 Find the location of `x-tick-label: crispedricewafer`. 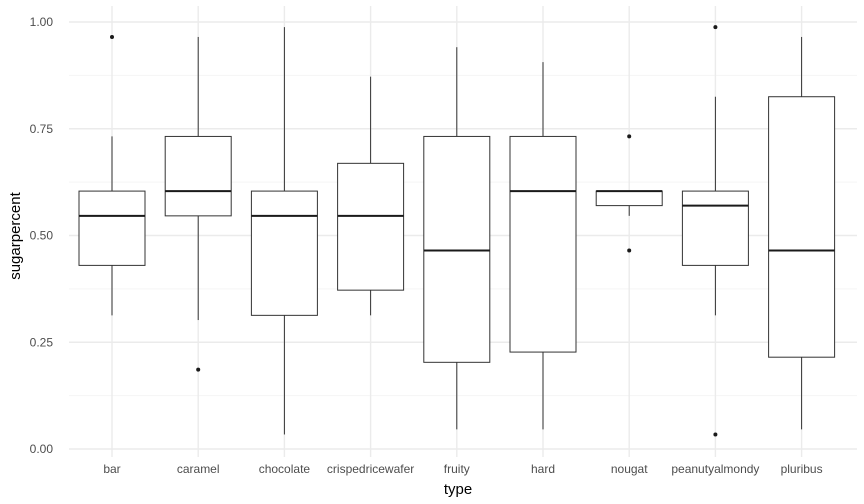

x-tick-label: crispedricewafer is located at coordinates (370, 469).